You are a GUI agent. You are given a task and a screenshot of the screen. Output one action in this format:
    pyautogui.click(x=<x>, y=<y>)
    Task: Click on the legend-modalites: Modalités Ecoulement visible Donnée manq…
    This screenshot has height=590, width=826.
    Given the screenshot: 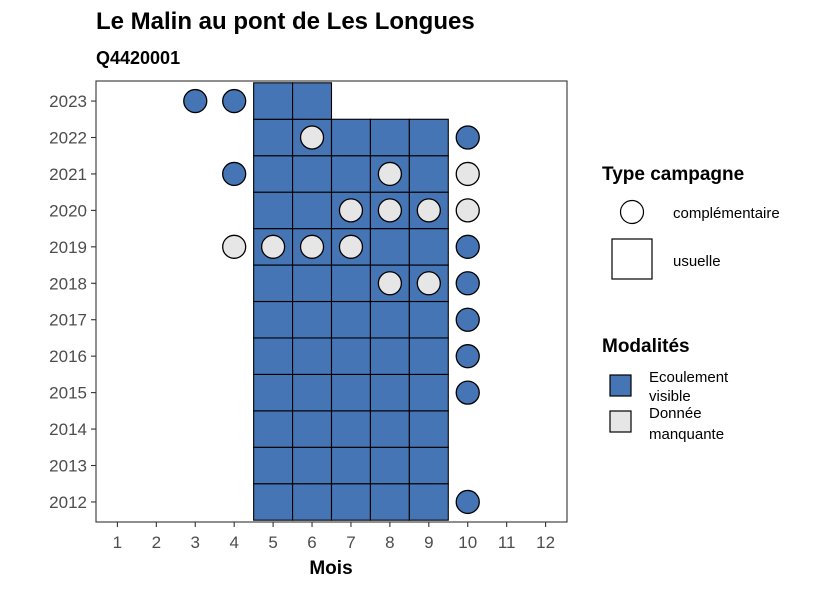 What is the action you would take?
    pyautogui.click(x=665, y=389)
    